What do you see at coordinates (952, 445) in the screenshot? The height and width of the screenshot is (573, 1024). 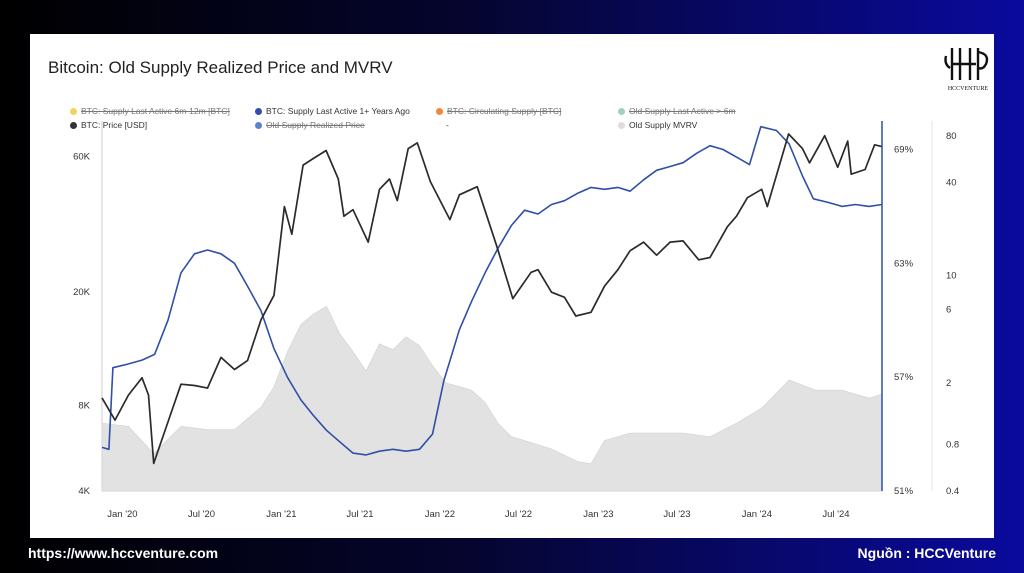 I see `y-right-tick-label: 0.8` at bounding box center [952, 445].